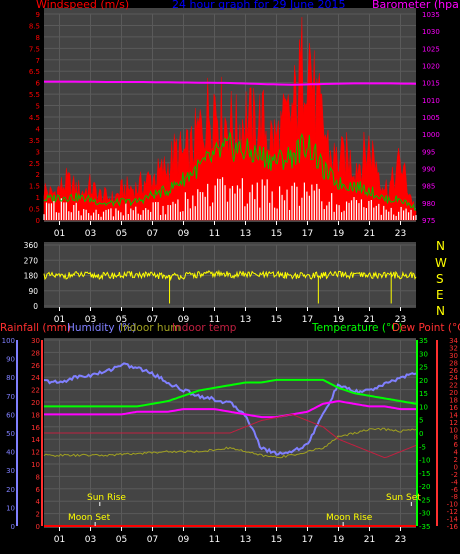 The width and height of the screenshot is (460, 554). I want to click on dew-point-y-tick-label: -6, so click(455, 490).